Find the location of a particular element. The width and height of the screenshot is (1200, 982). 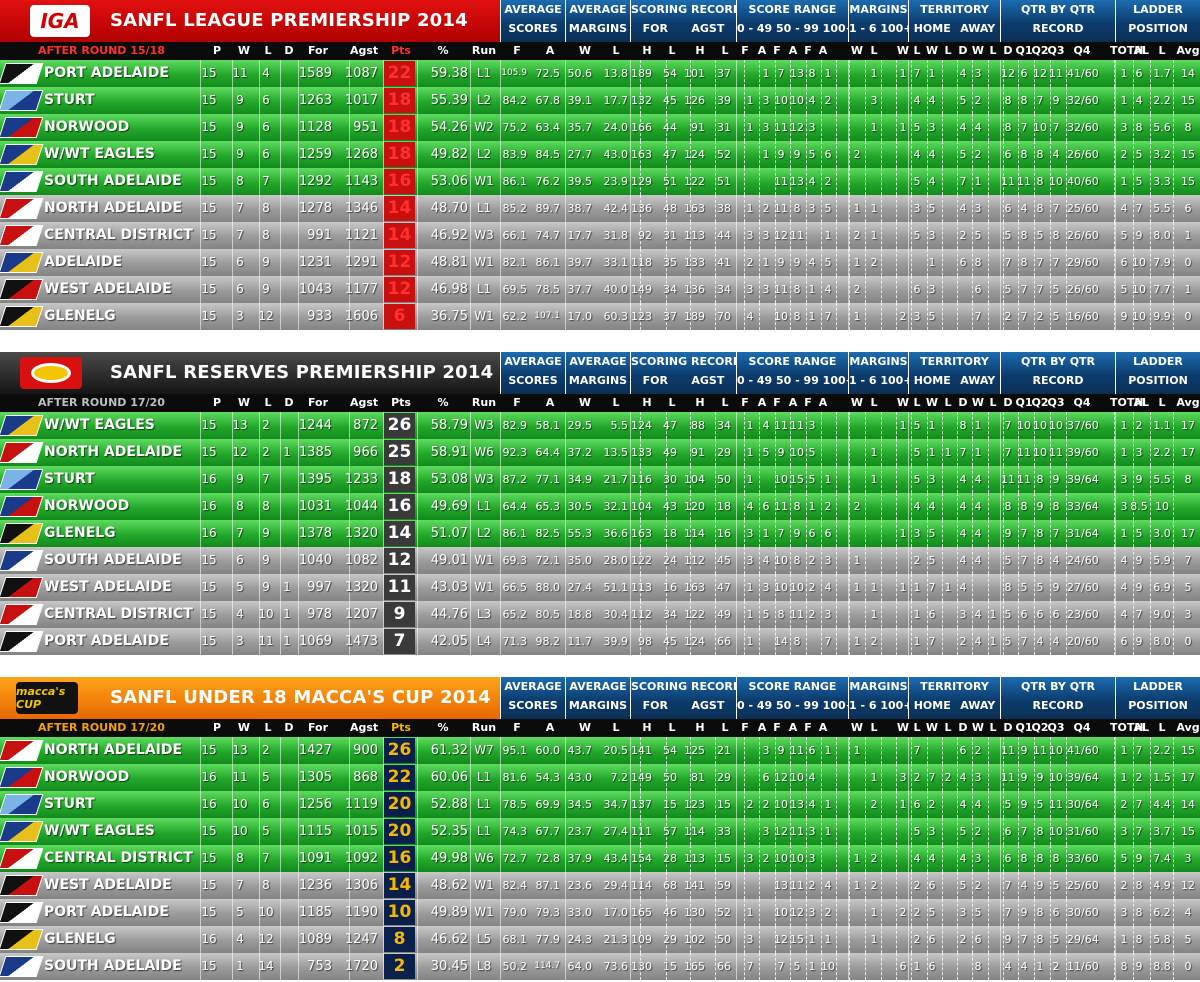

cell-value: 124 is located at coordinates (694, 641).